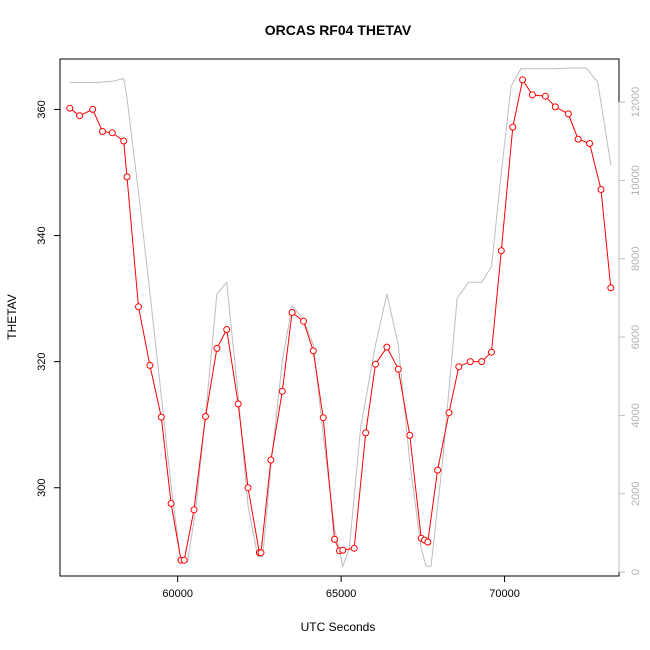  I want to click on y2-tick-label: 2000, so click(636, 494).